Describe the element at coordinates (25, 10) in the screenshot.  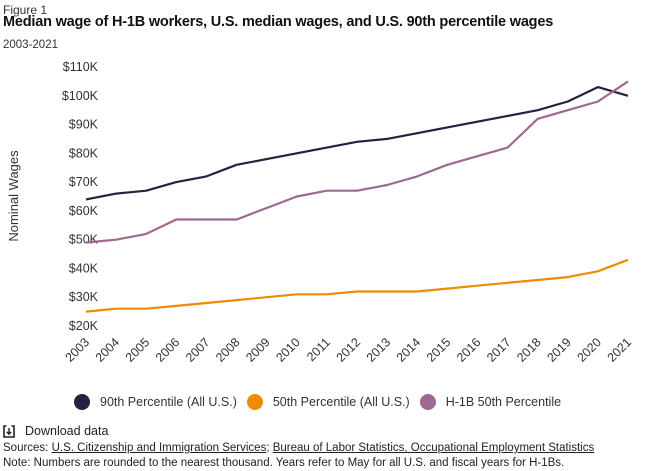
I see `figure-label: Figure 1` at that location.